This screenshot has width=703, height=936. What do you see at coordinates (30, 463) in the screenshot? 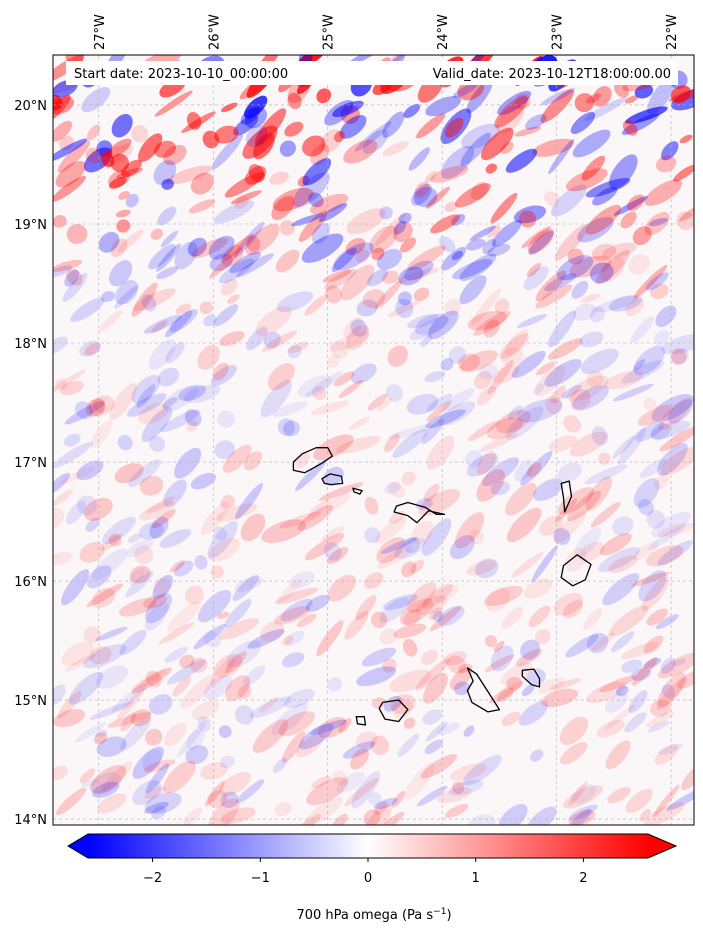
I see `latitude-tick-labels: 20°N 19°N 18°N 17°N 16°N 15°N 14°N` at bounding box center [30, 463].